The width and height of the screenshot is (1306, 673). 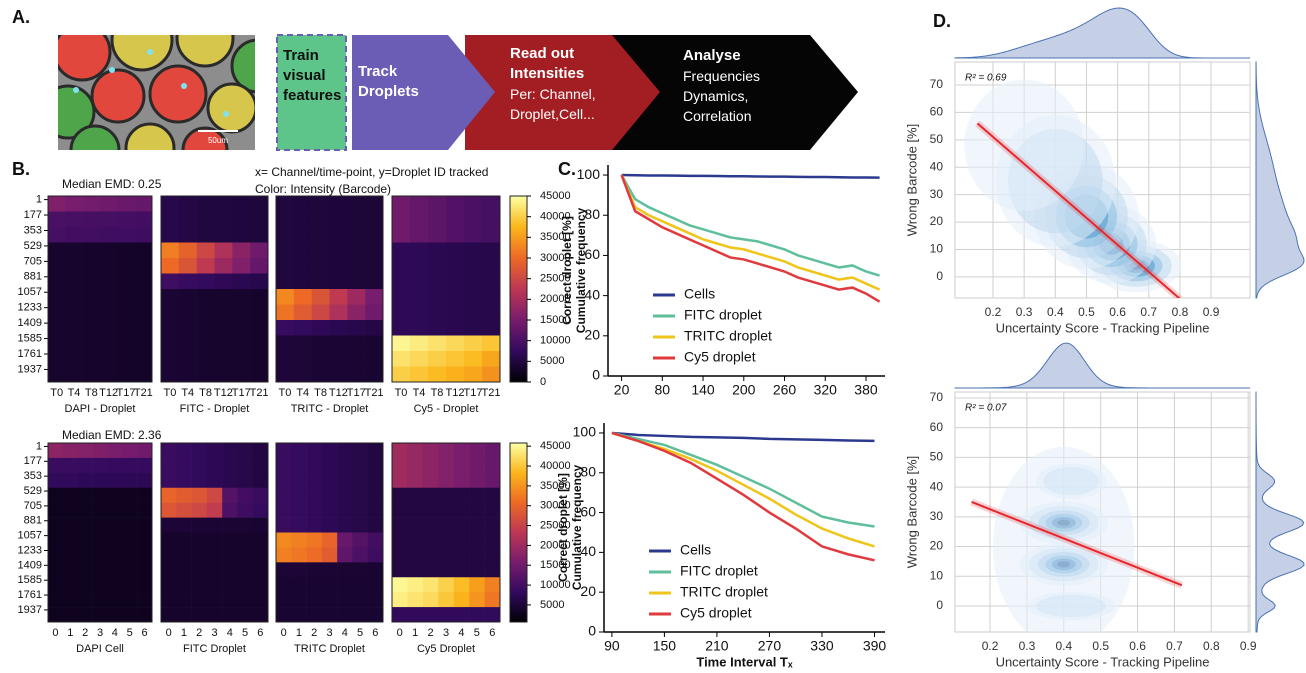 What do you see at coordinates (455, 393) in the screenshot?
I see `x-tick-label: T12` at bounding box center [455, 393].